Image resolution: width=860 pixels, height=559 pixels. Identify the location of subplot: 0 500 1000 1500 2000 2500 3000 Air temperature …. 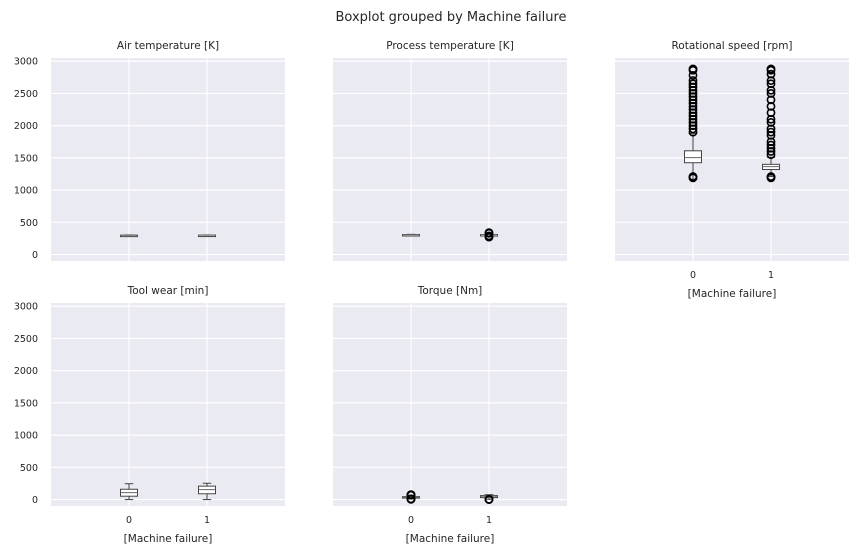
(149, 150).